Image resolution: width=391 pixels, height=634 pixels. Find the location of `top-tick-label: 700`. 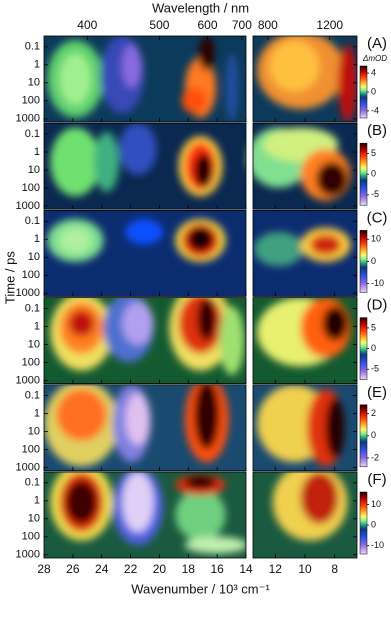

top-tick-label: 700 is located at coordinates (242, 25).